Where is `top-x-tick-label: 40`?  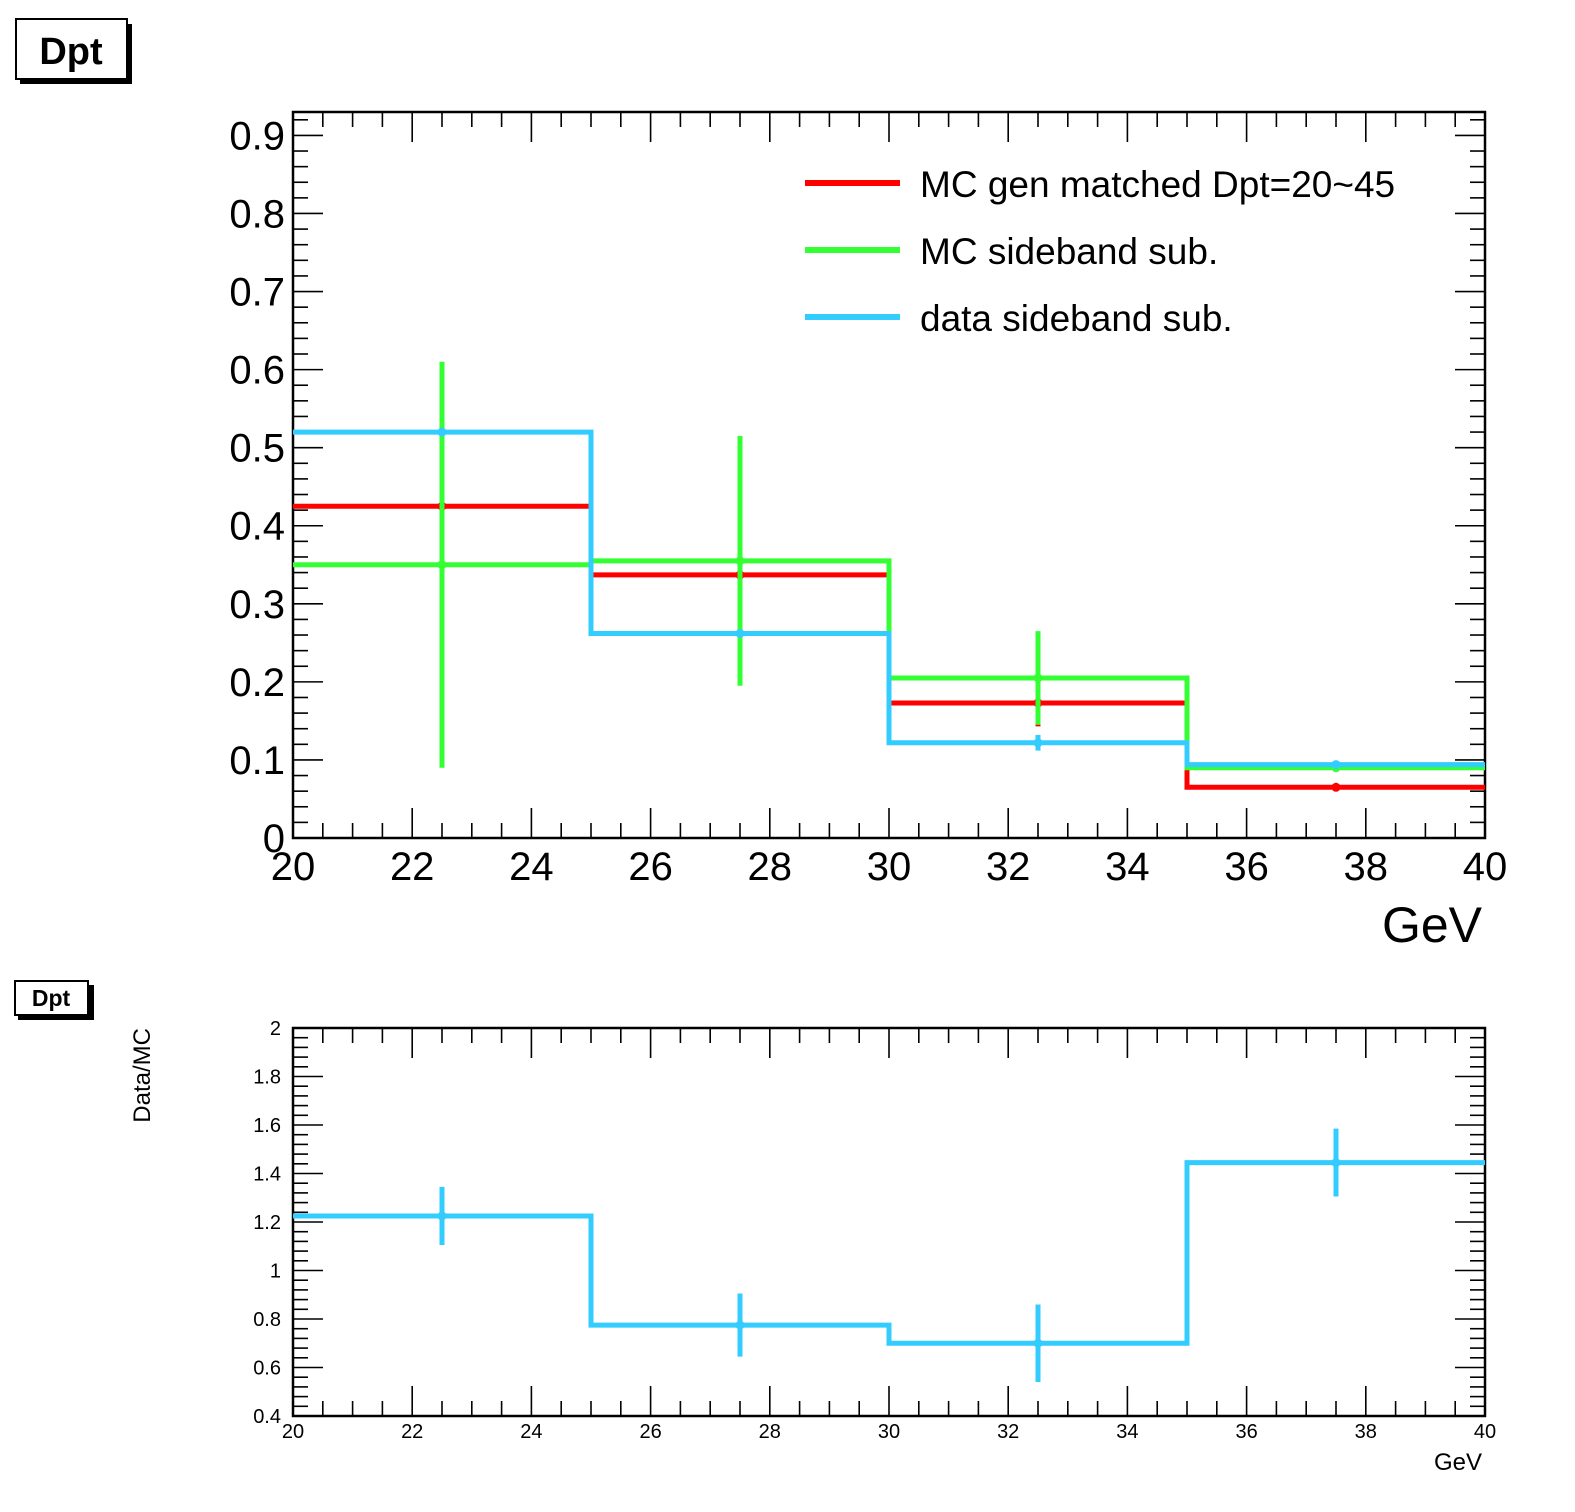
top-x-tick-label: 40 is located at coordinates (1485, 867).